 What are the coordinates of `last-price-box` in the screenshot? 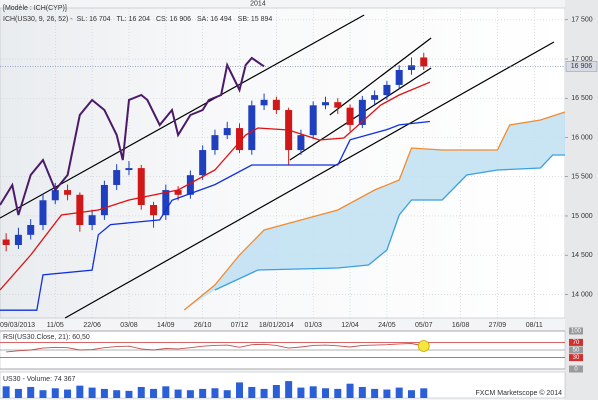 It's located at (581, 66).